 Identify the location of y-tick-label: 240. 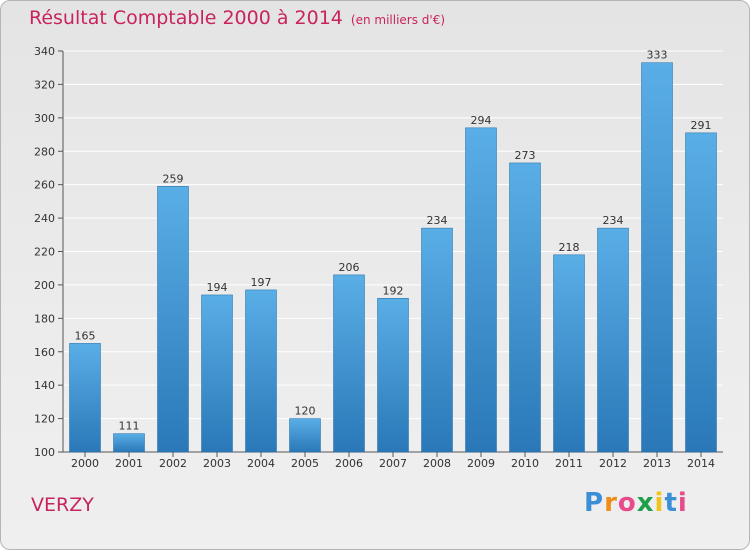
(44, 218).